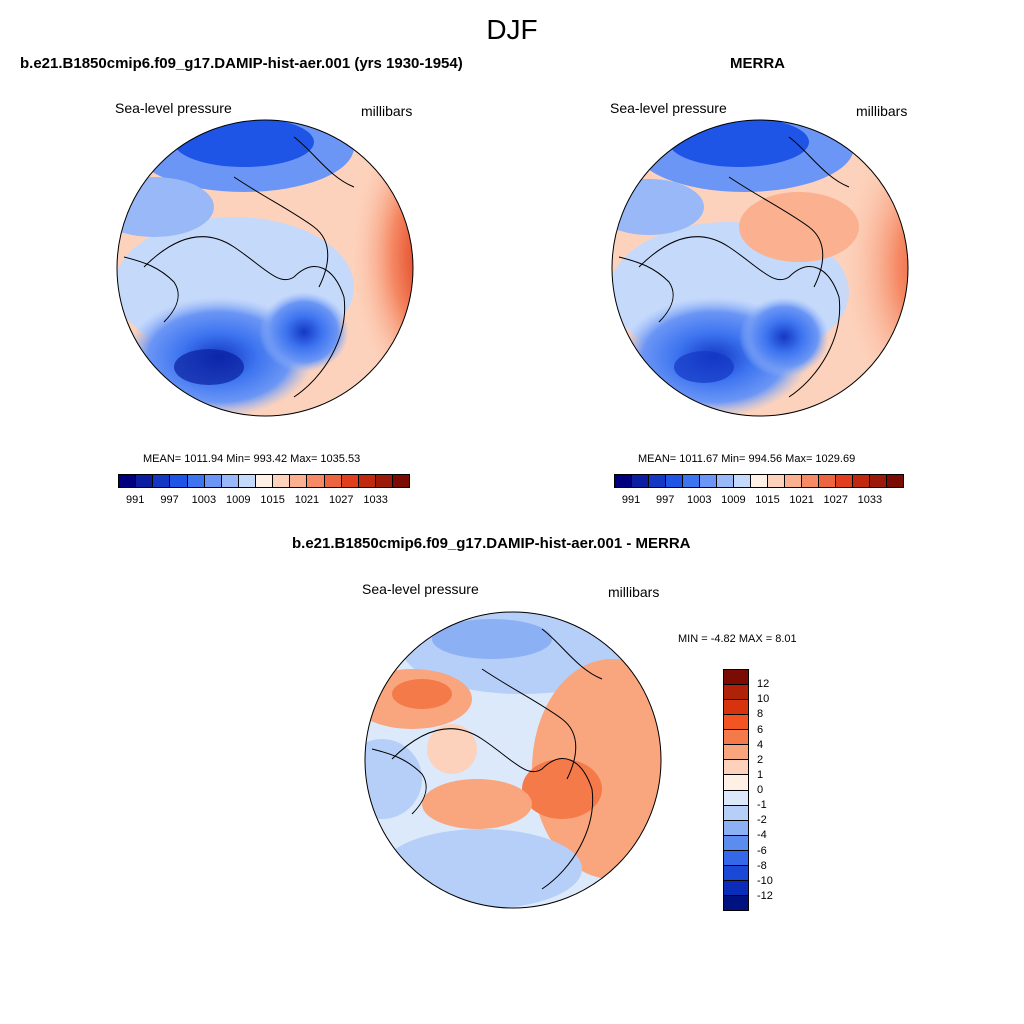 Image resolution: width=1024 pixels, height=1024 pixels. What do you see at coordinates (757, 63) in the screenshot?
I see `panel2-title: MERRA` at bounding box center [757, 63].